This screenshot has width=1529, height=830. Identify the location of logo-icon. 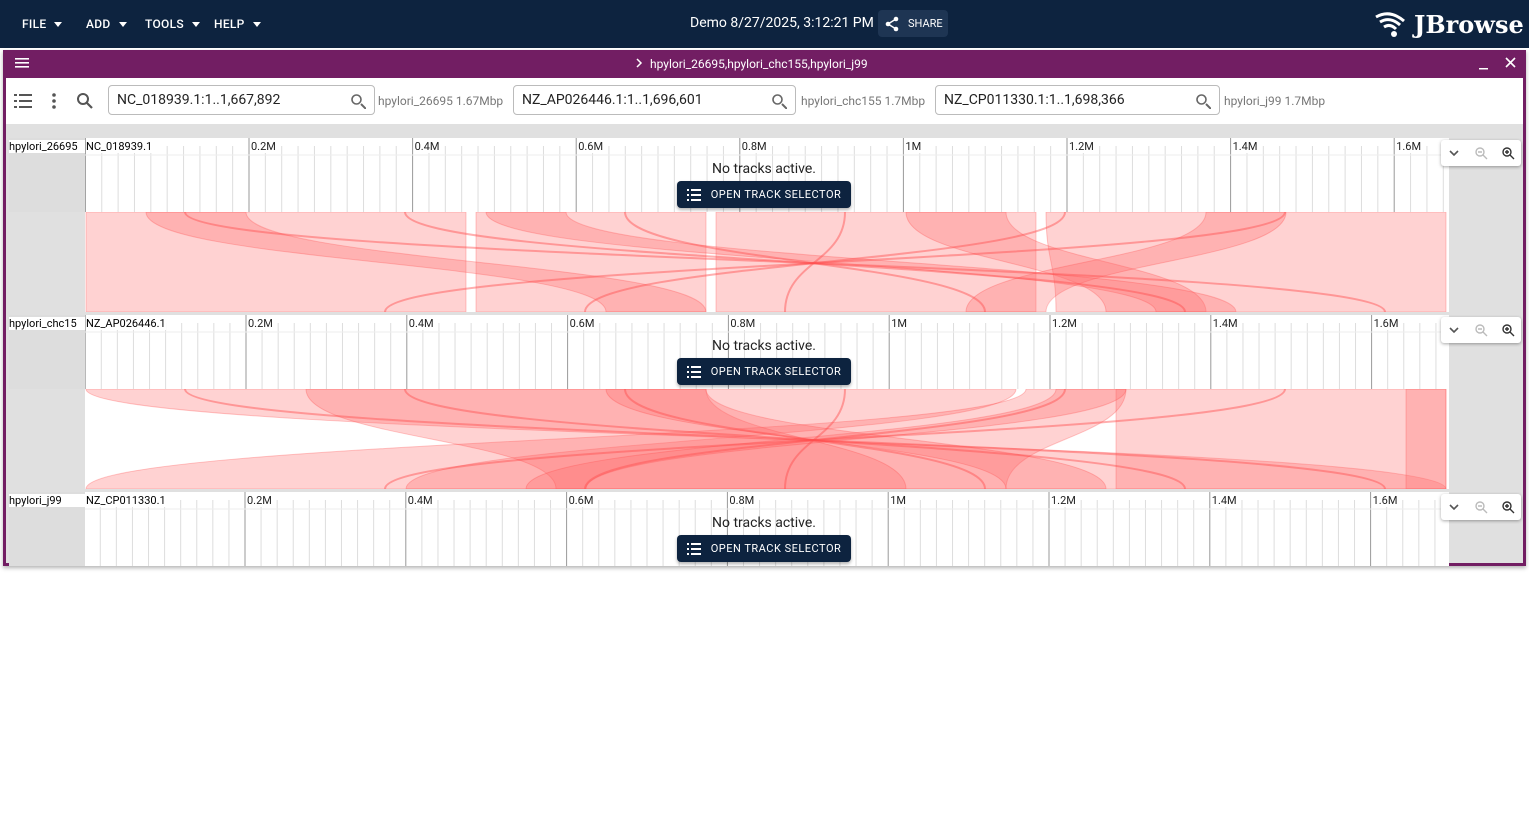
(1390, 24).